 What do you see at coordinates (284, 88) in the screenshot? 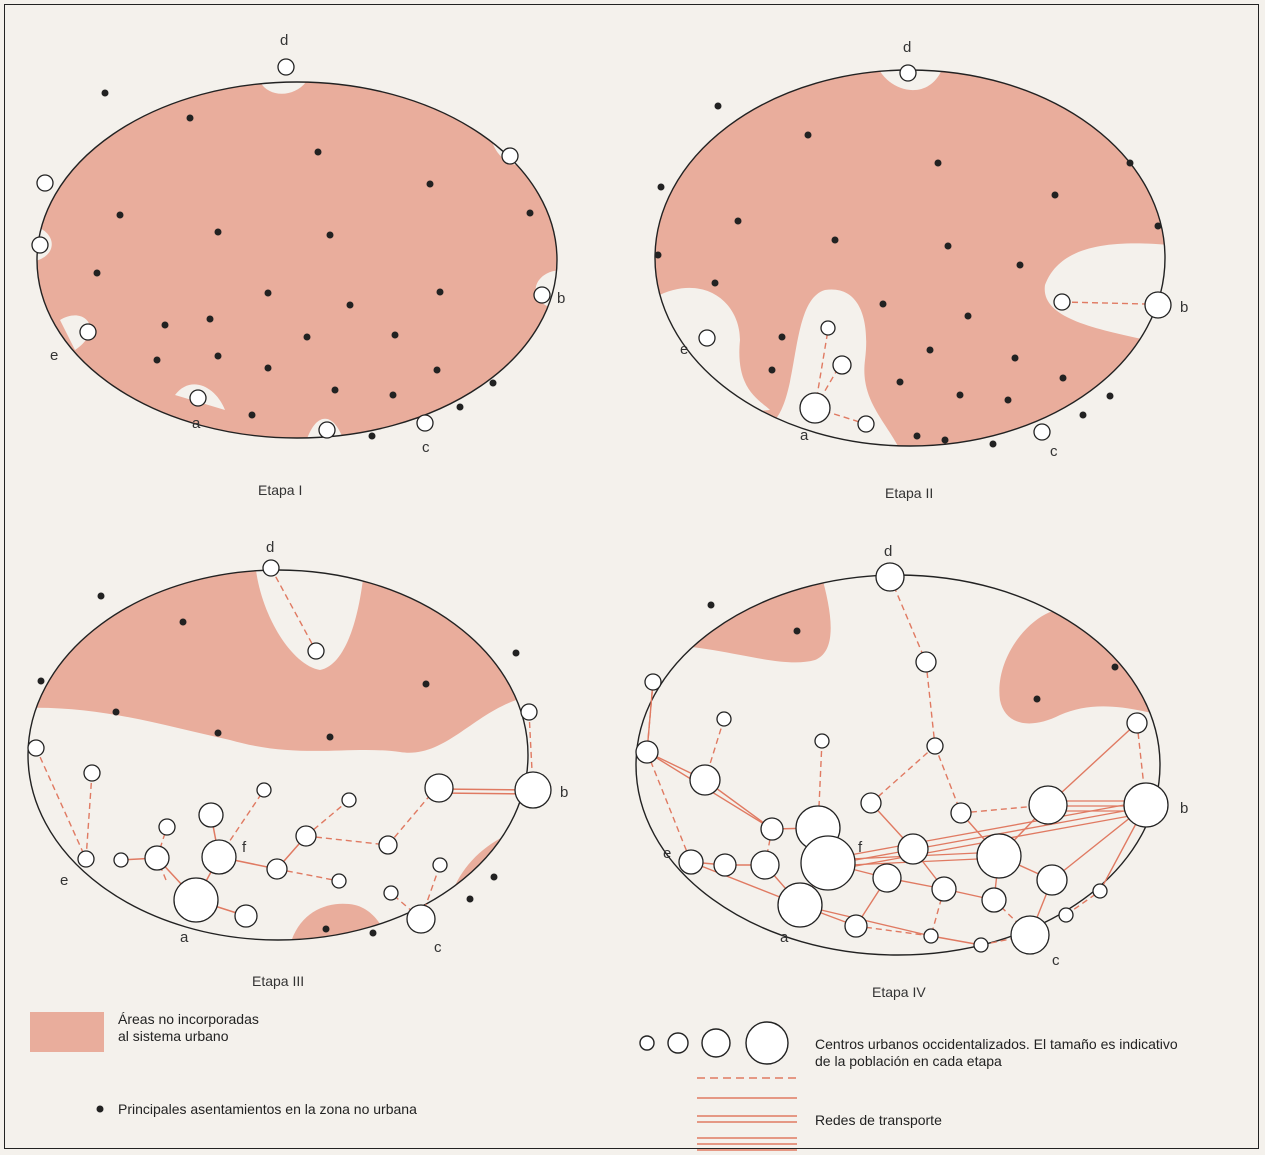
I see `urban-notch-d` at bounding box center [284, 88].